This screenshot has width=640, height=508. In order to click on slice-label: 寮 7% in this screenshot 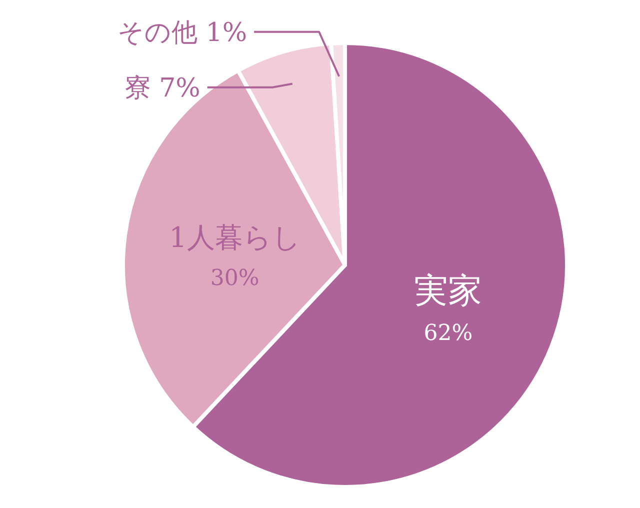, I will do `click(162, 88)`.